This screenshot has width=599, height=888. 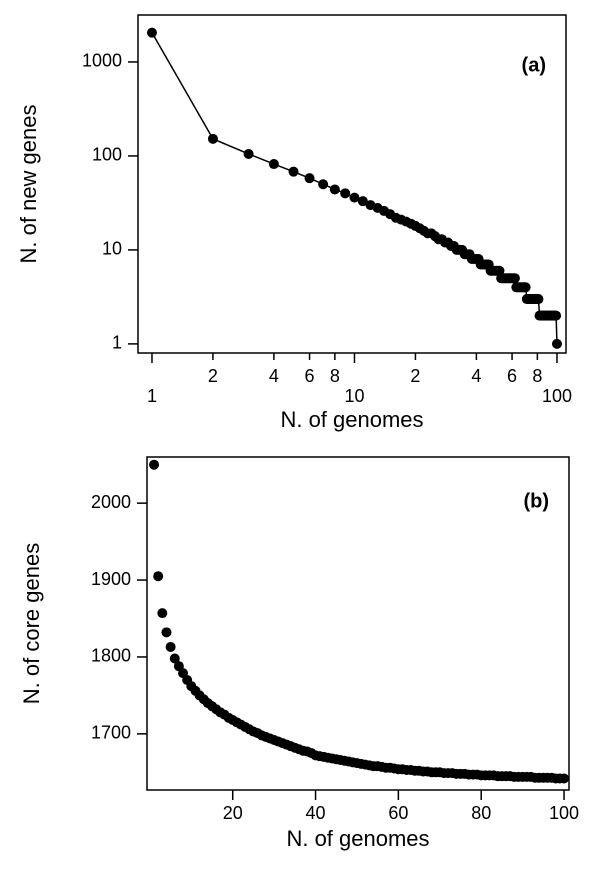 I want to click on x-tick-label: 60, so click(x=398, y=813).